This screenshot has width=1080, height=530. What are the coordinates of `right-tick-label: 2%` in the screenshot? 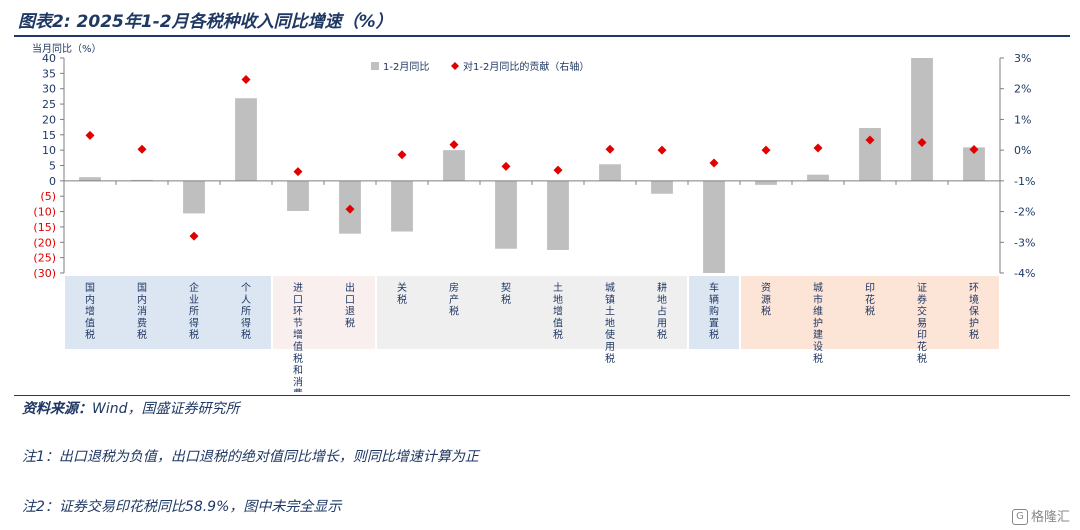 It's located at (1022, 89).